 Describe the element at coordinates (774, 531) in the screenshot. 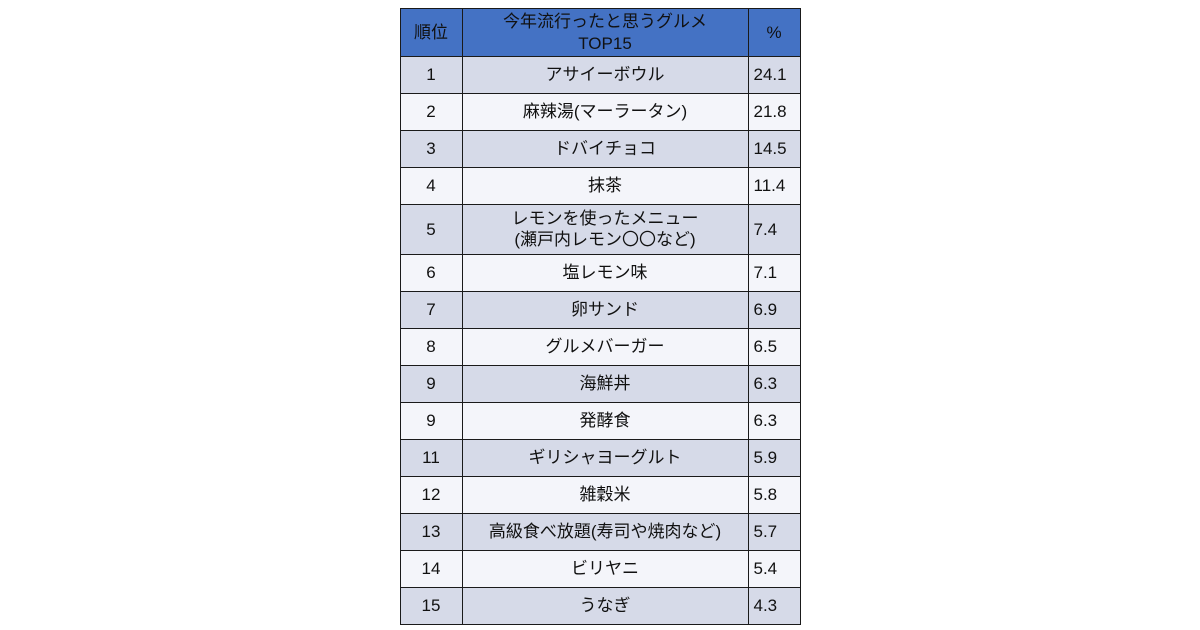

I see `percent-cell: 5.7` at that location.